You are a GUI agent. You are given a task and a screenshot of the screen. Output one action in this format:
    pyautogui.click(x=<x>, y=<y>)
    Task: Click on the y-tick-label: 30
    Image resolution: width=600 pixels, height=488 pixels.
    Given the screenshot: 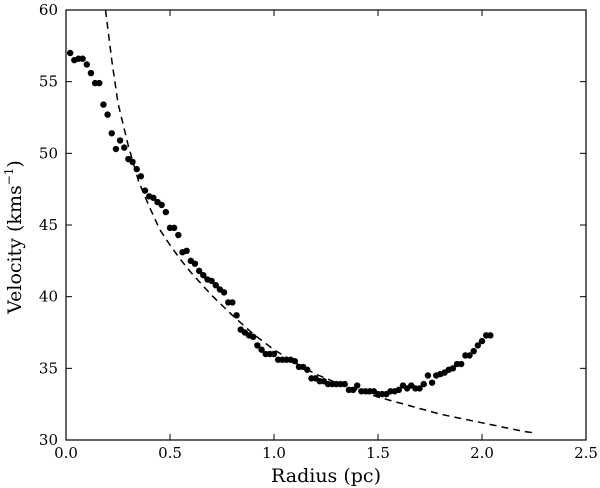 What is the action you would take?
    pyautogui.click(x=48, y=440)
    